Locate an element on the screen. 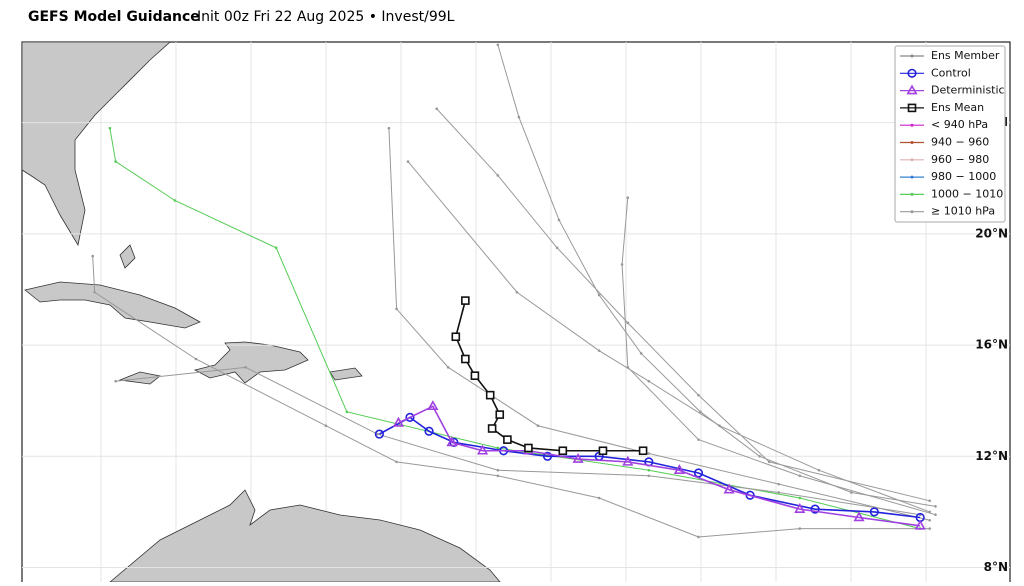 This screenshot has height=586, width=1024. legend-label: Ens Member is located at coordinates (965, 55).